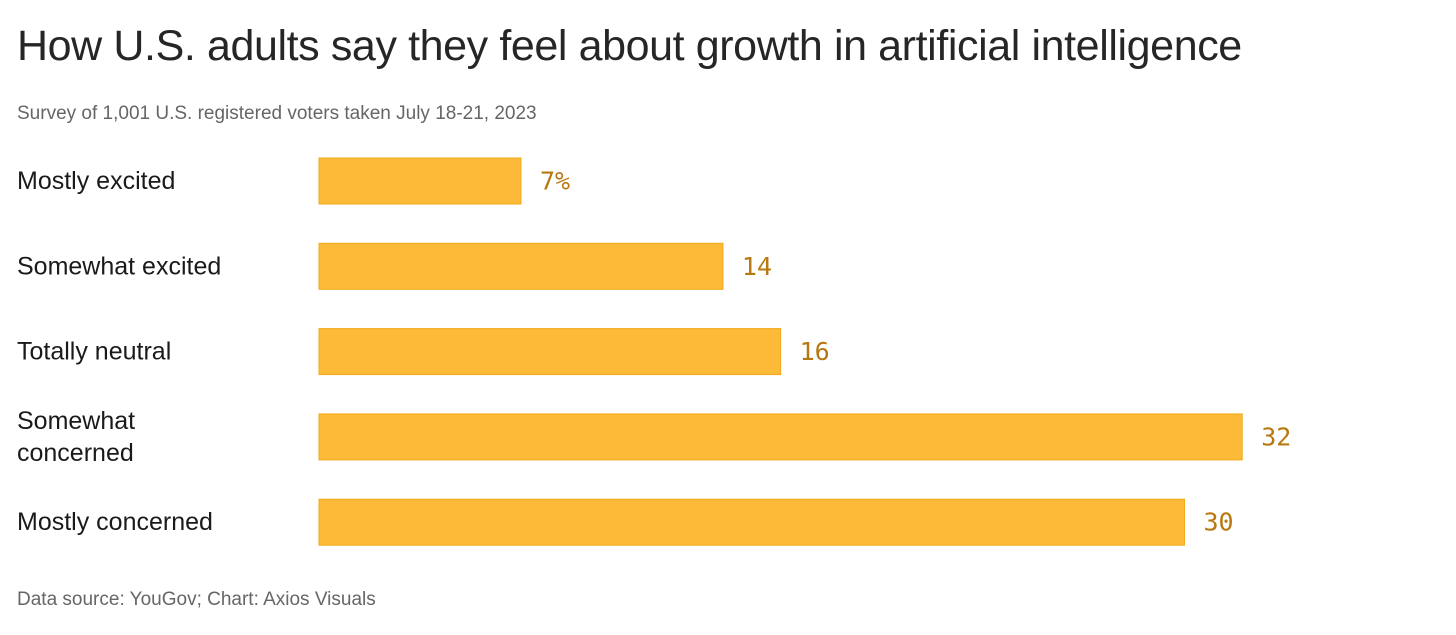 This screenshot has width=1456, height=635. What do you see at coordinates (757, 266) in the screenshot?
I see `value-label-1: 14` at bounding box center [757, 266].